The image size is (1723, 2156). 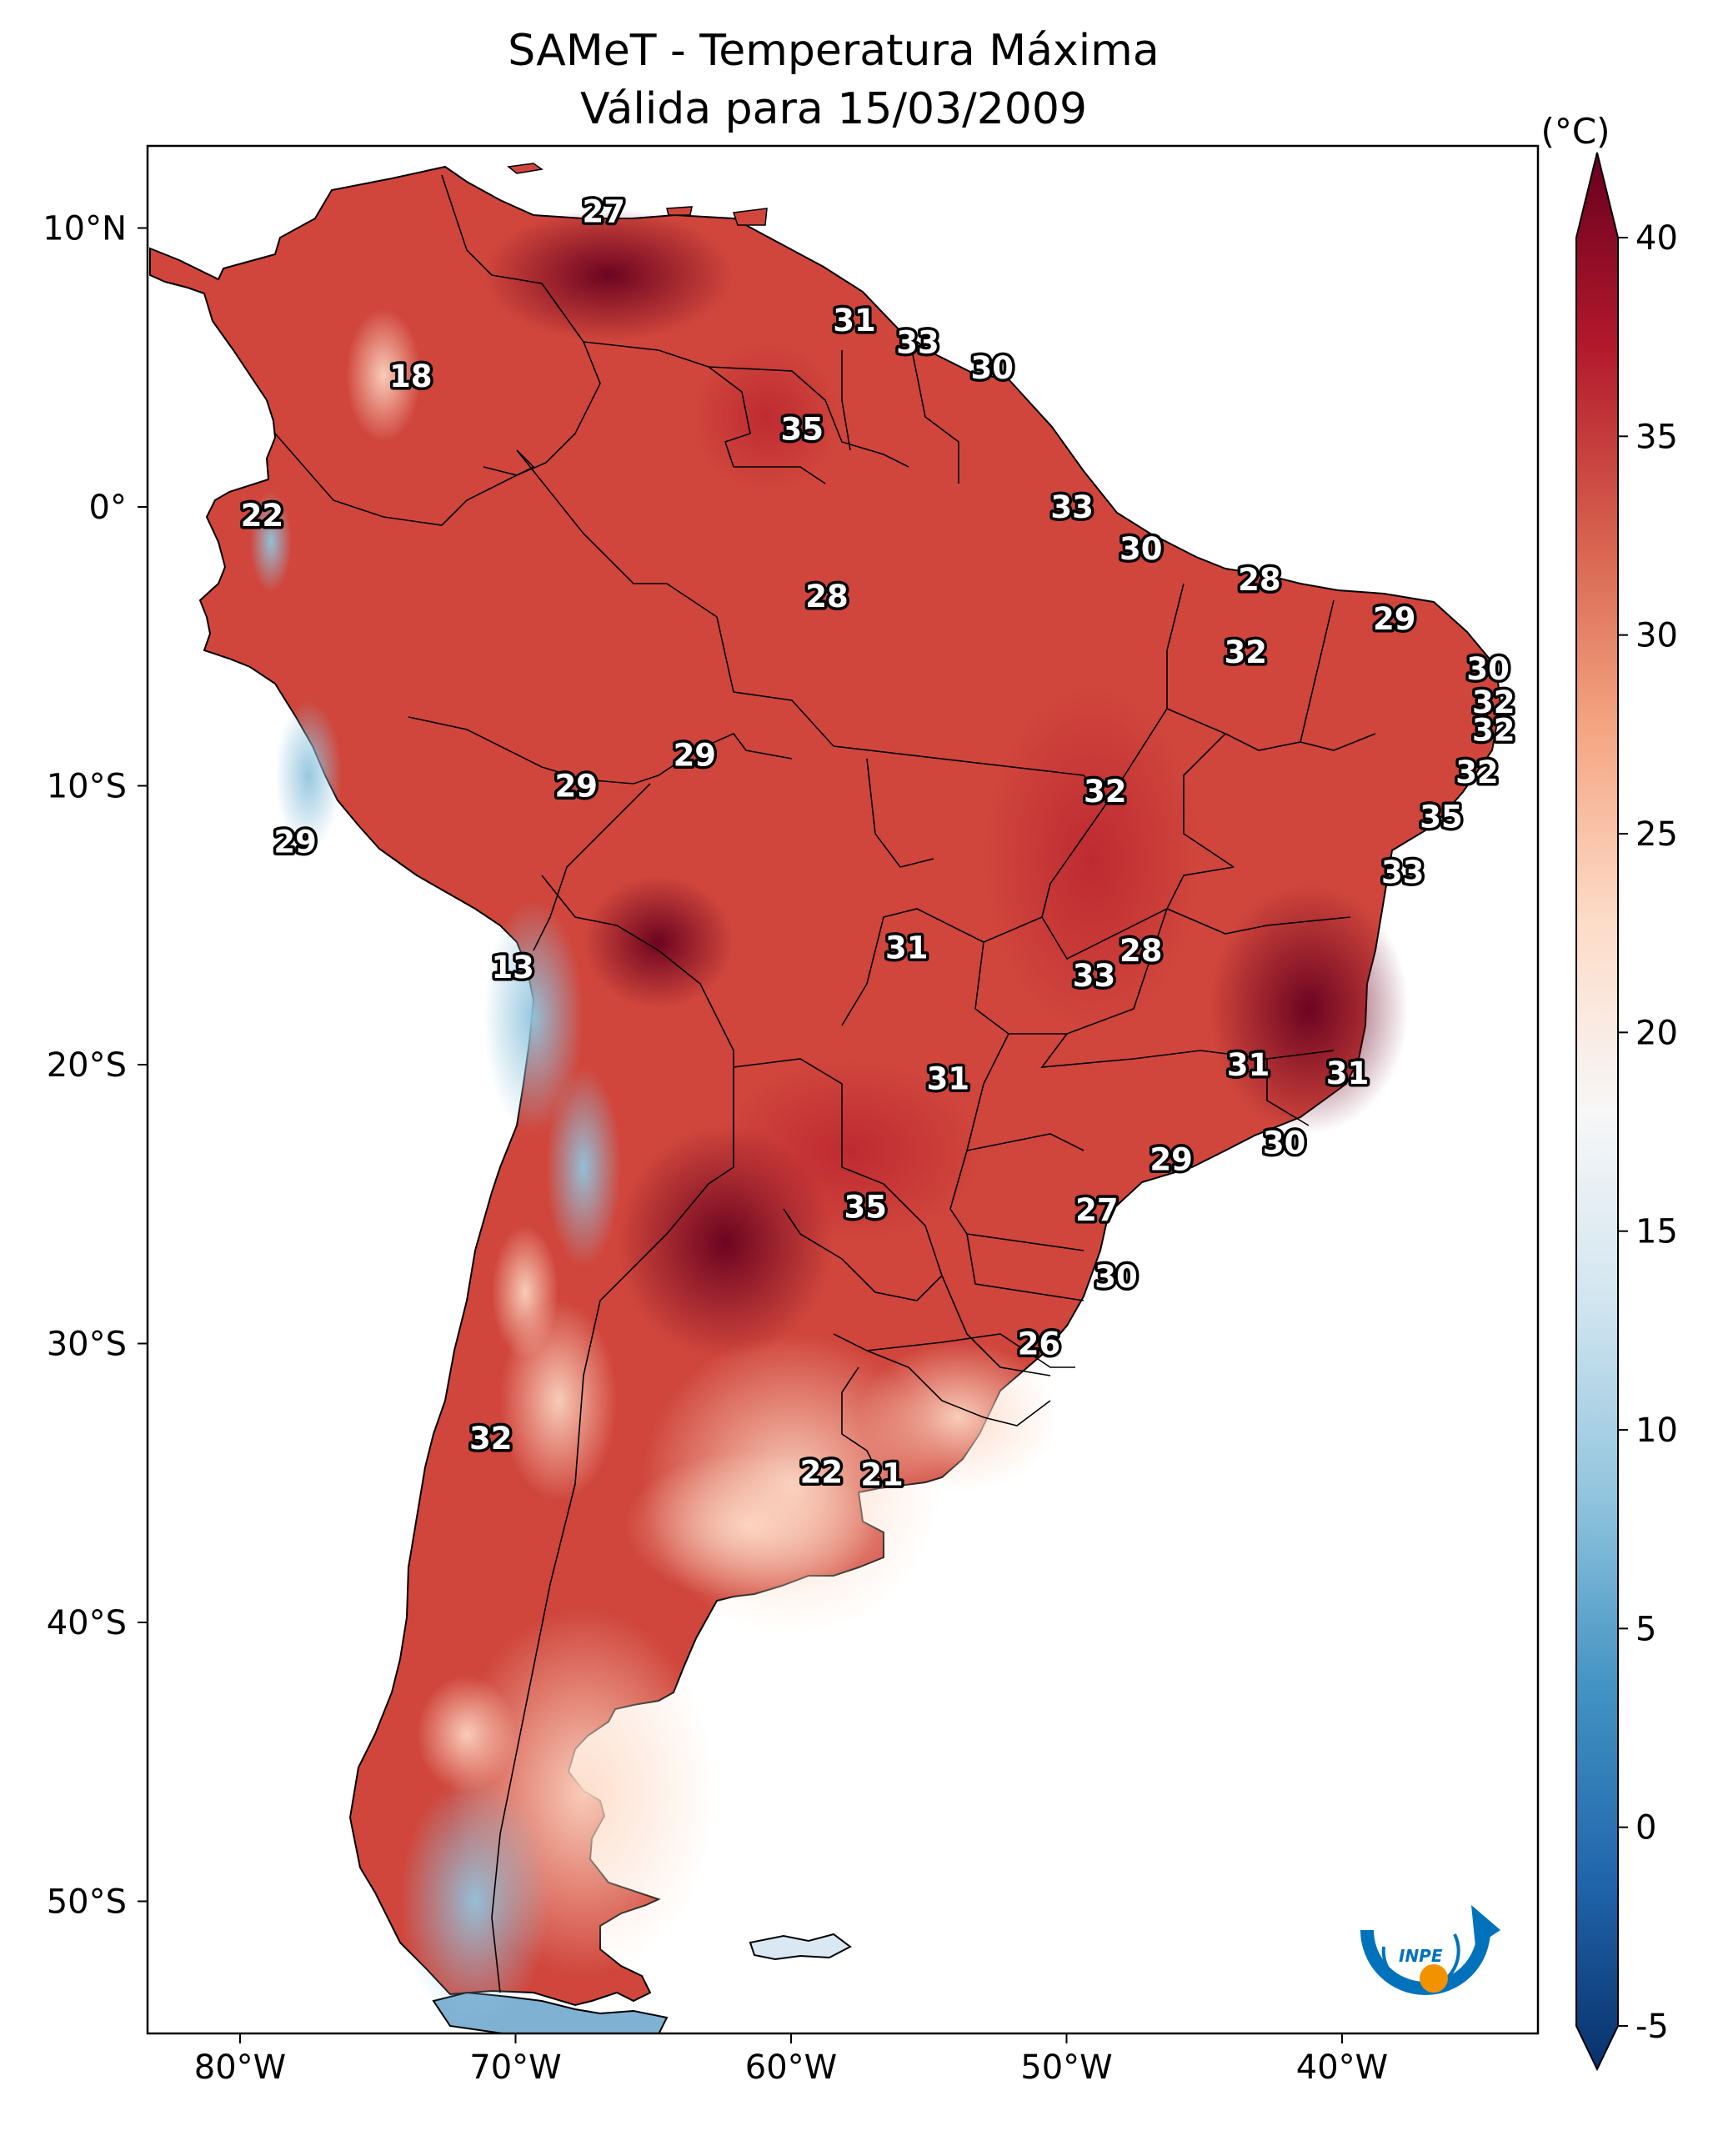 I want to click on figure-title: SAMeT - Temperatura Máxima, so click(x=834, y=51).